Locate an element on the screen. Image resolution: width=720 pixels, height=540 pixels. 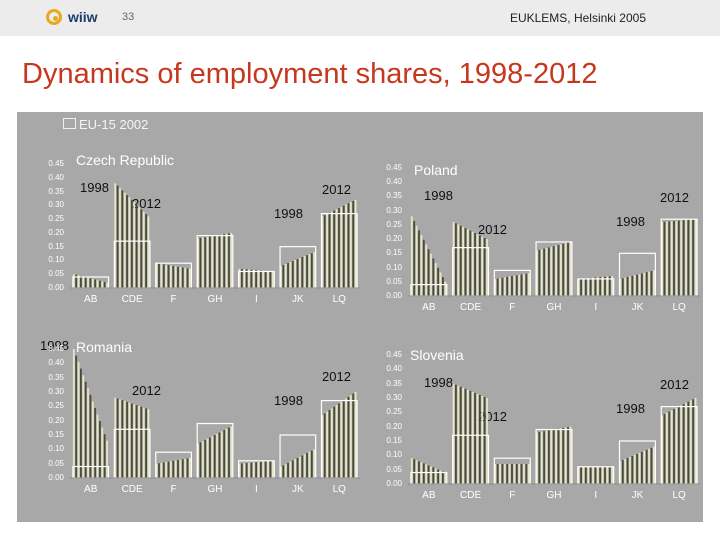
x-tick-label: I is located at coordinates (256, 299).